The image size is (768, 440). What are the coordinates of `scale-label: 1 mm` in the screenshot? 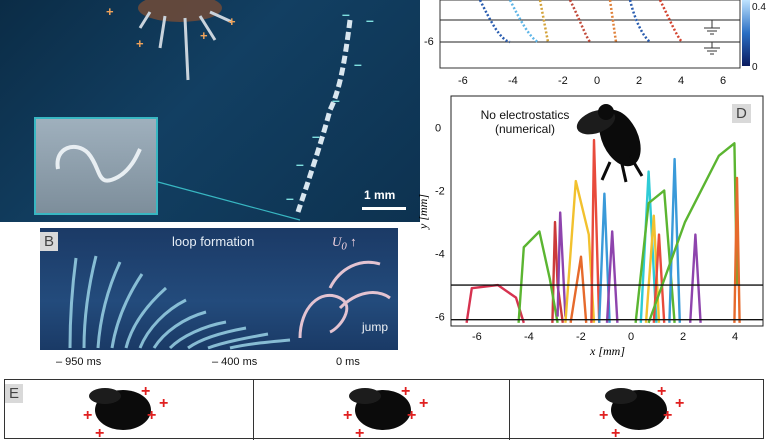 It's located at (380, 195).